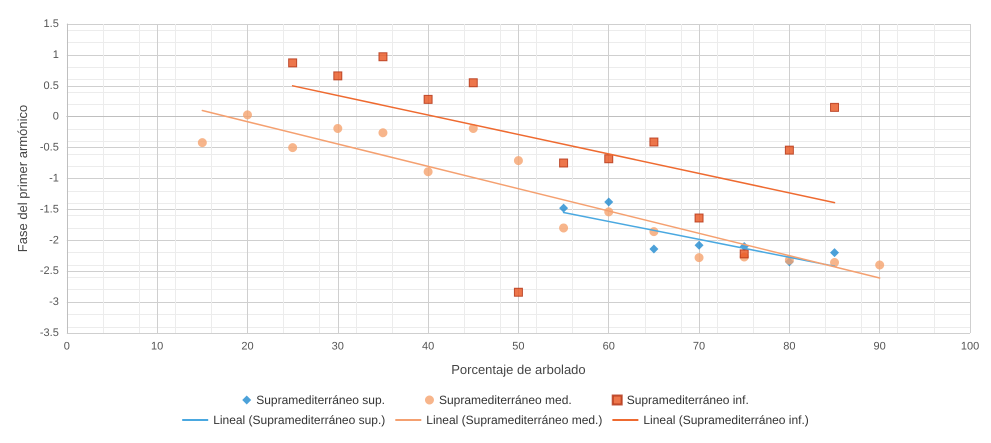  Describe the element at coordinates (67, 346) in the screenshot. I see `x-tick-label: 0` at that location.